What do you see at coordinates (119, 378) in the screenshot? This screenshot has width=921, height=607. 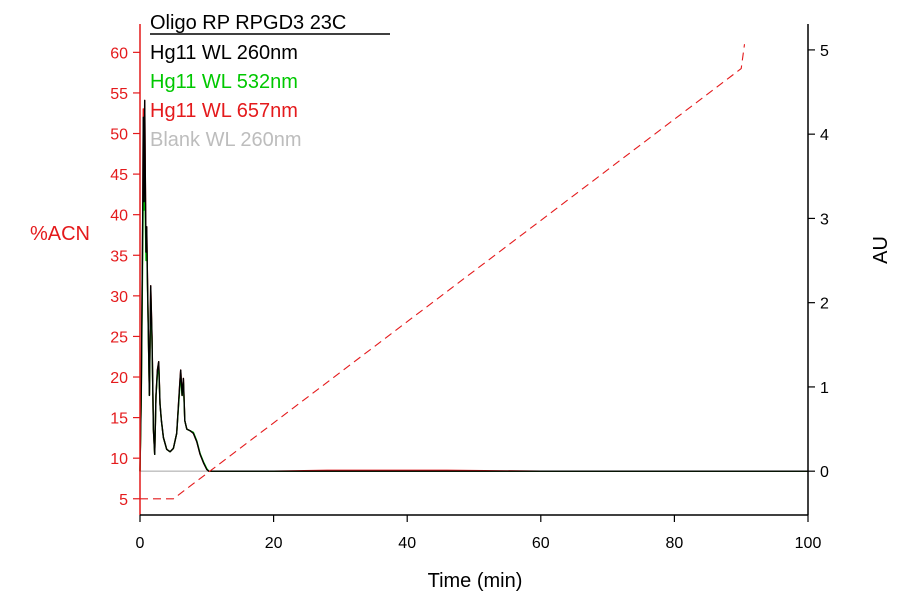 I see `y-left-tick-label: 20` at bounding box center [119, 378].